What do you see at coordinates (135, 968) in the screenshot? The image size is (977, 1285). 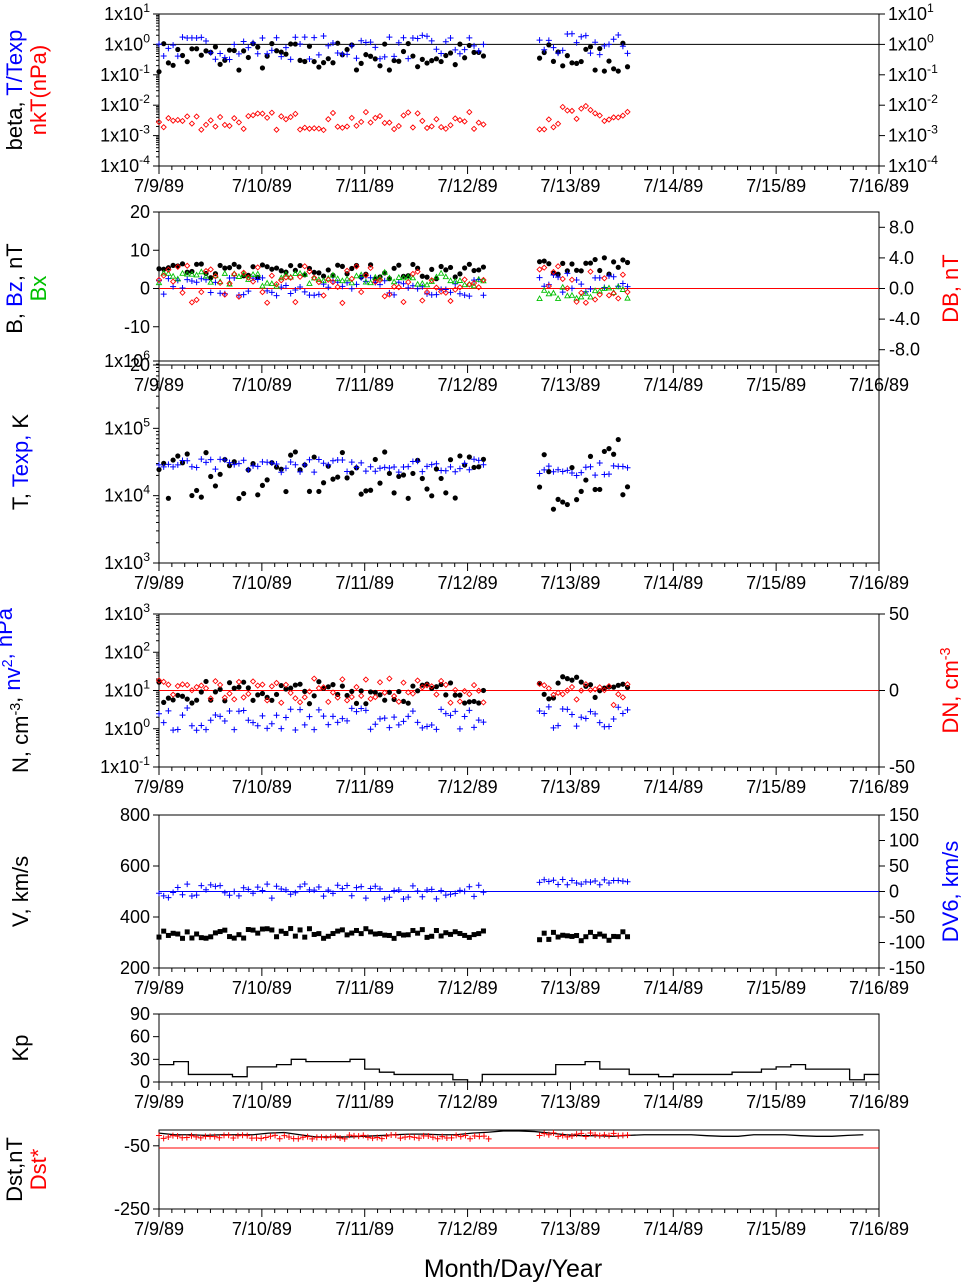 I see `tick-label: 200` at bounding box center [135, 968].